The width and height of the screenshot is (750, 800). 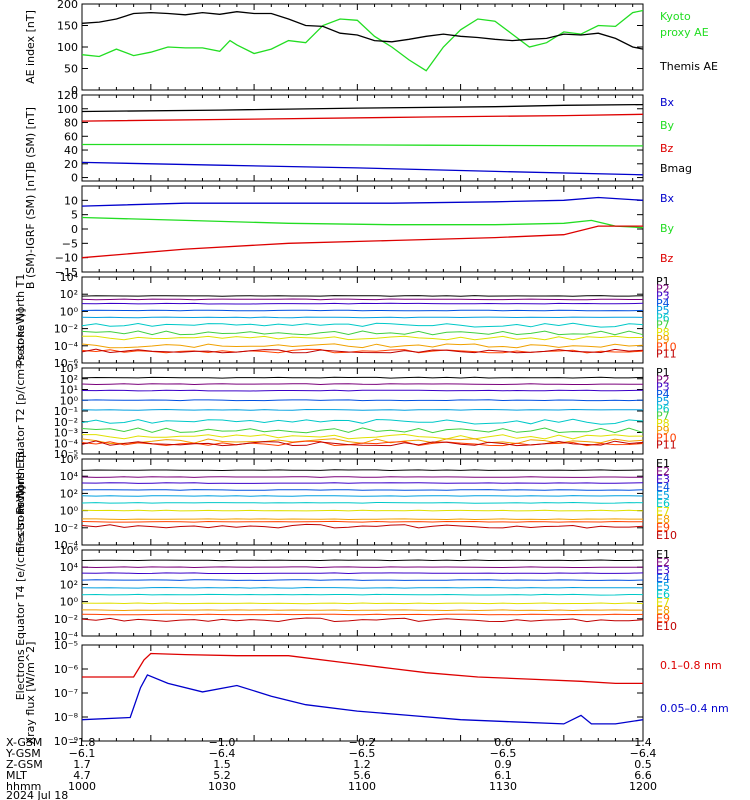 I want to click on y-tick-label: 50, so click(x=71, y=69).